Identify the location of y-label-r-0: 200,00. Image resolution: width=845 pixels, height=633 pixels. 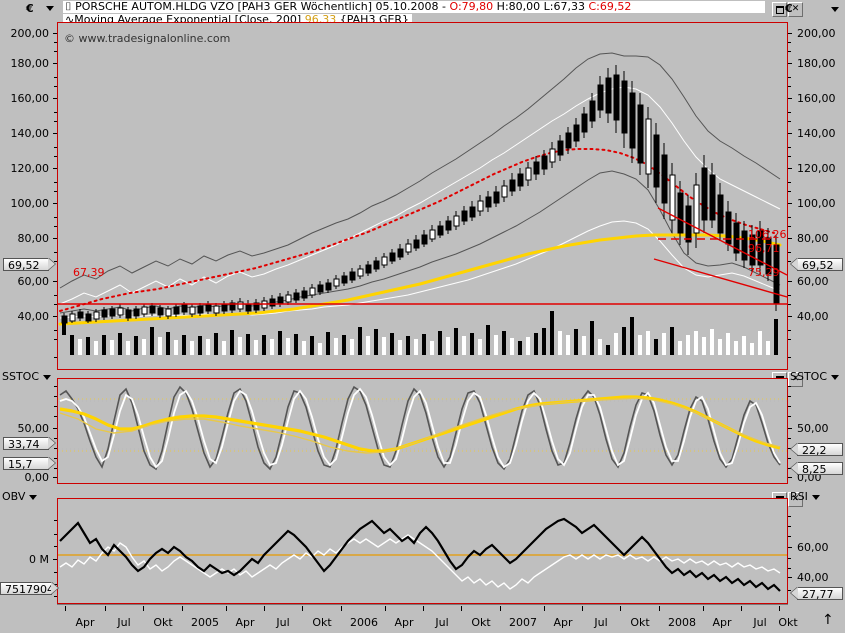
(816, 33).